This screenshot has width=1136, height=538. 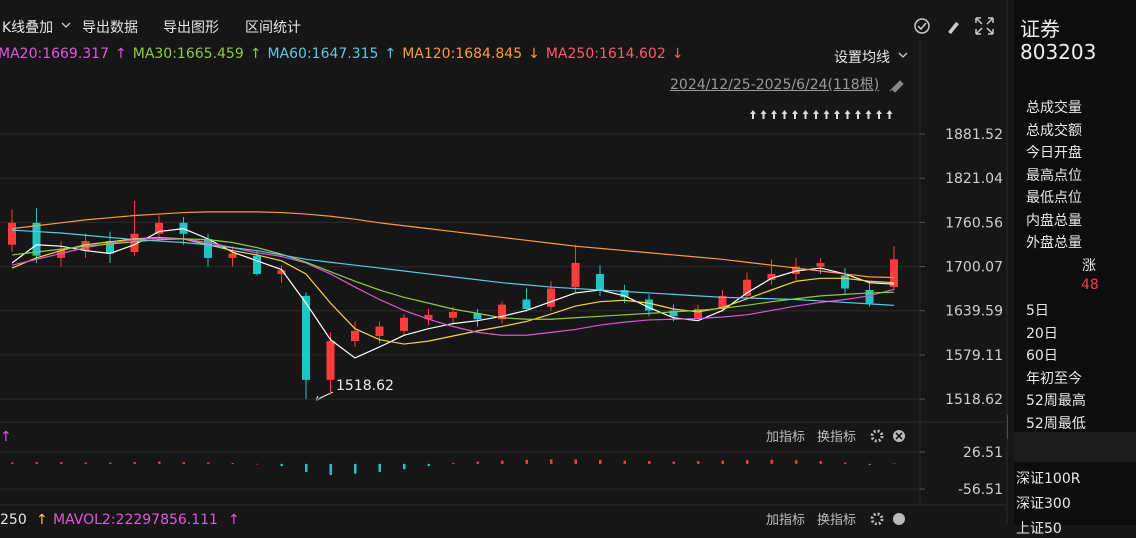 What do you see at coordinates (821, 114) in the screenshot?
I see `signal-arrows` at bounding box center [821, 114].